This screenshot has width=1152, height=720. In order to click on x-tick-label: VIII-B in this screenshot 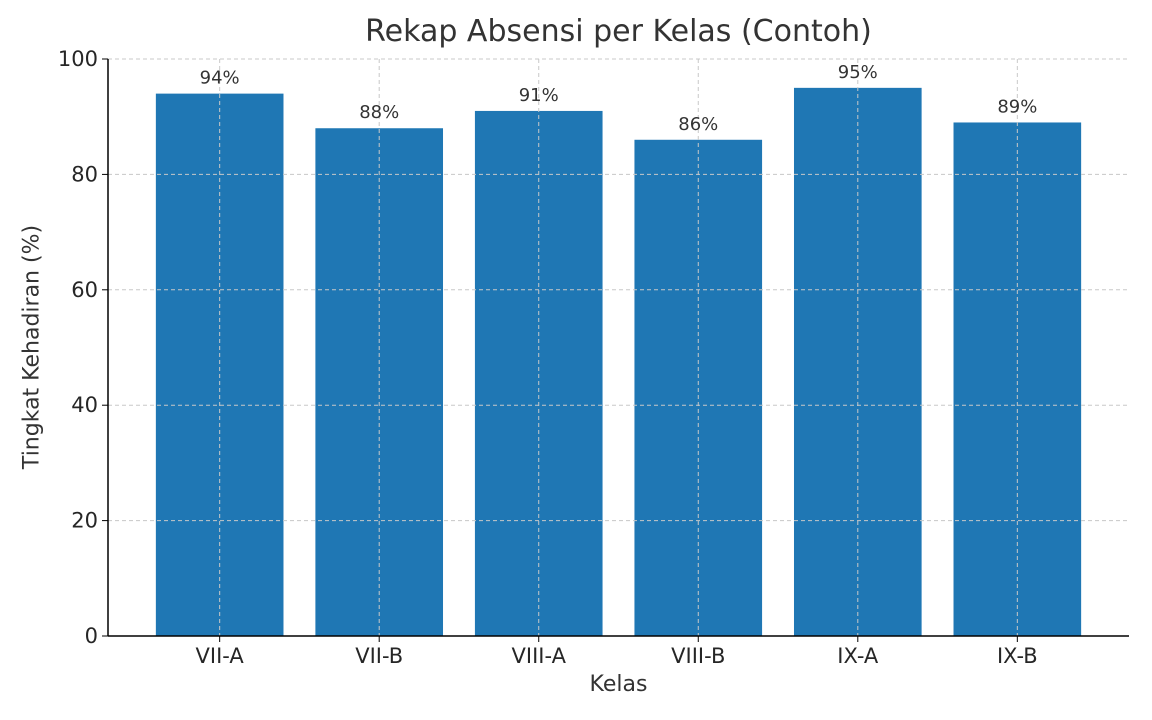, I will do `click(698, 656)`.